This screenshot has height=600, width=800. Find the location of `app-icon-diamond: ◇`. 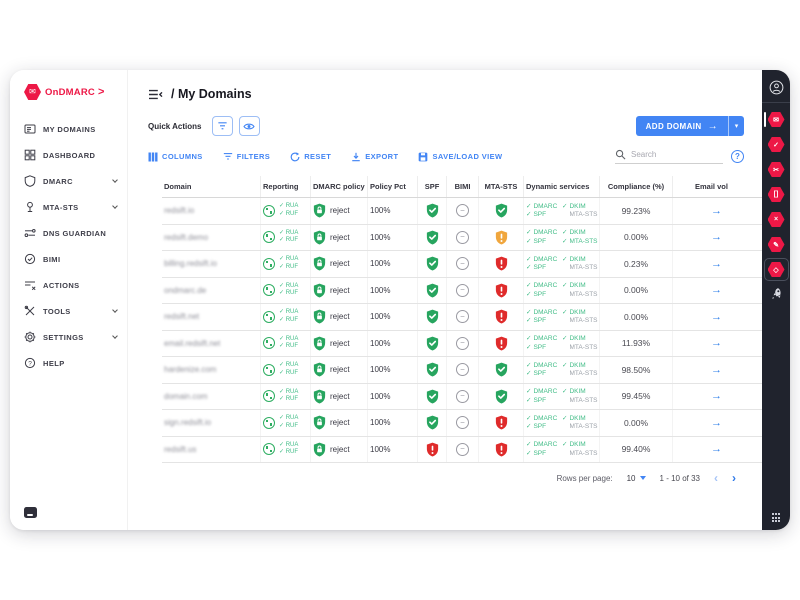

app-icon-diamond: ◇ is located at coordinates (776, 269).